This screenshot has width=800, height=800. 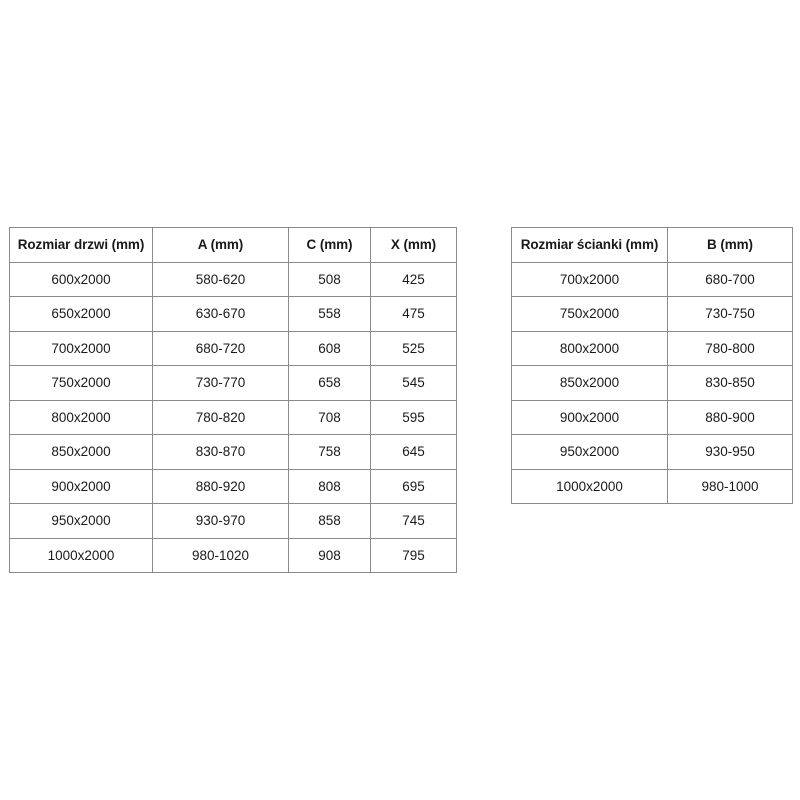 What do you see at coordinates (220, 245) in the screenshot?
I see `column-header-a: A (mm)` at bounding box center [220, 245].